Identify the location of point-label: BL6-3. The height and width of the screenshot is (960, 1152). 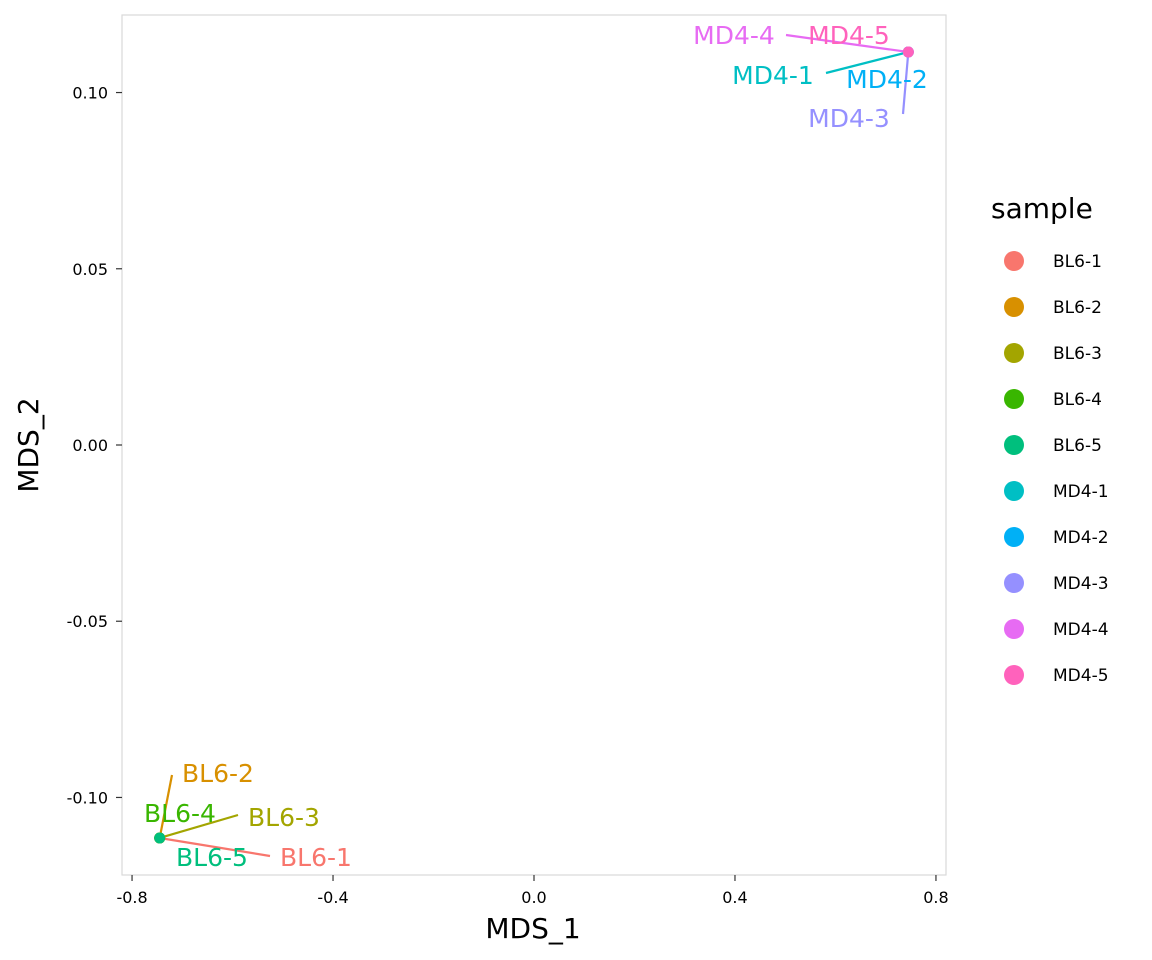
(284, 817).